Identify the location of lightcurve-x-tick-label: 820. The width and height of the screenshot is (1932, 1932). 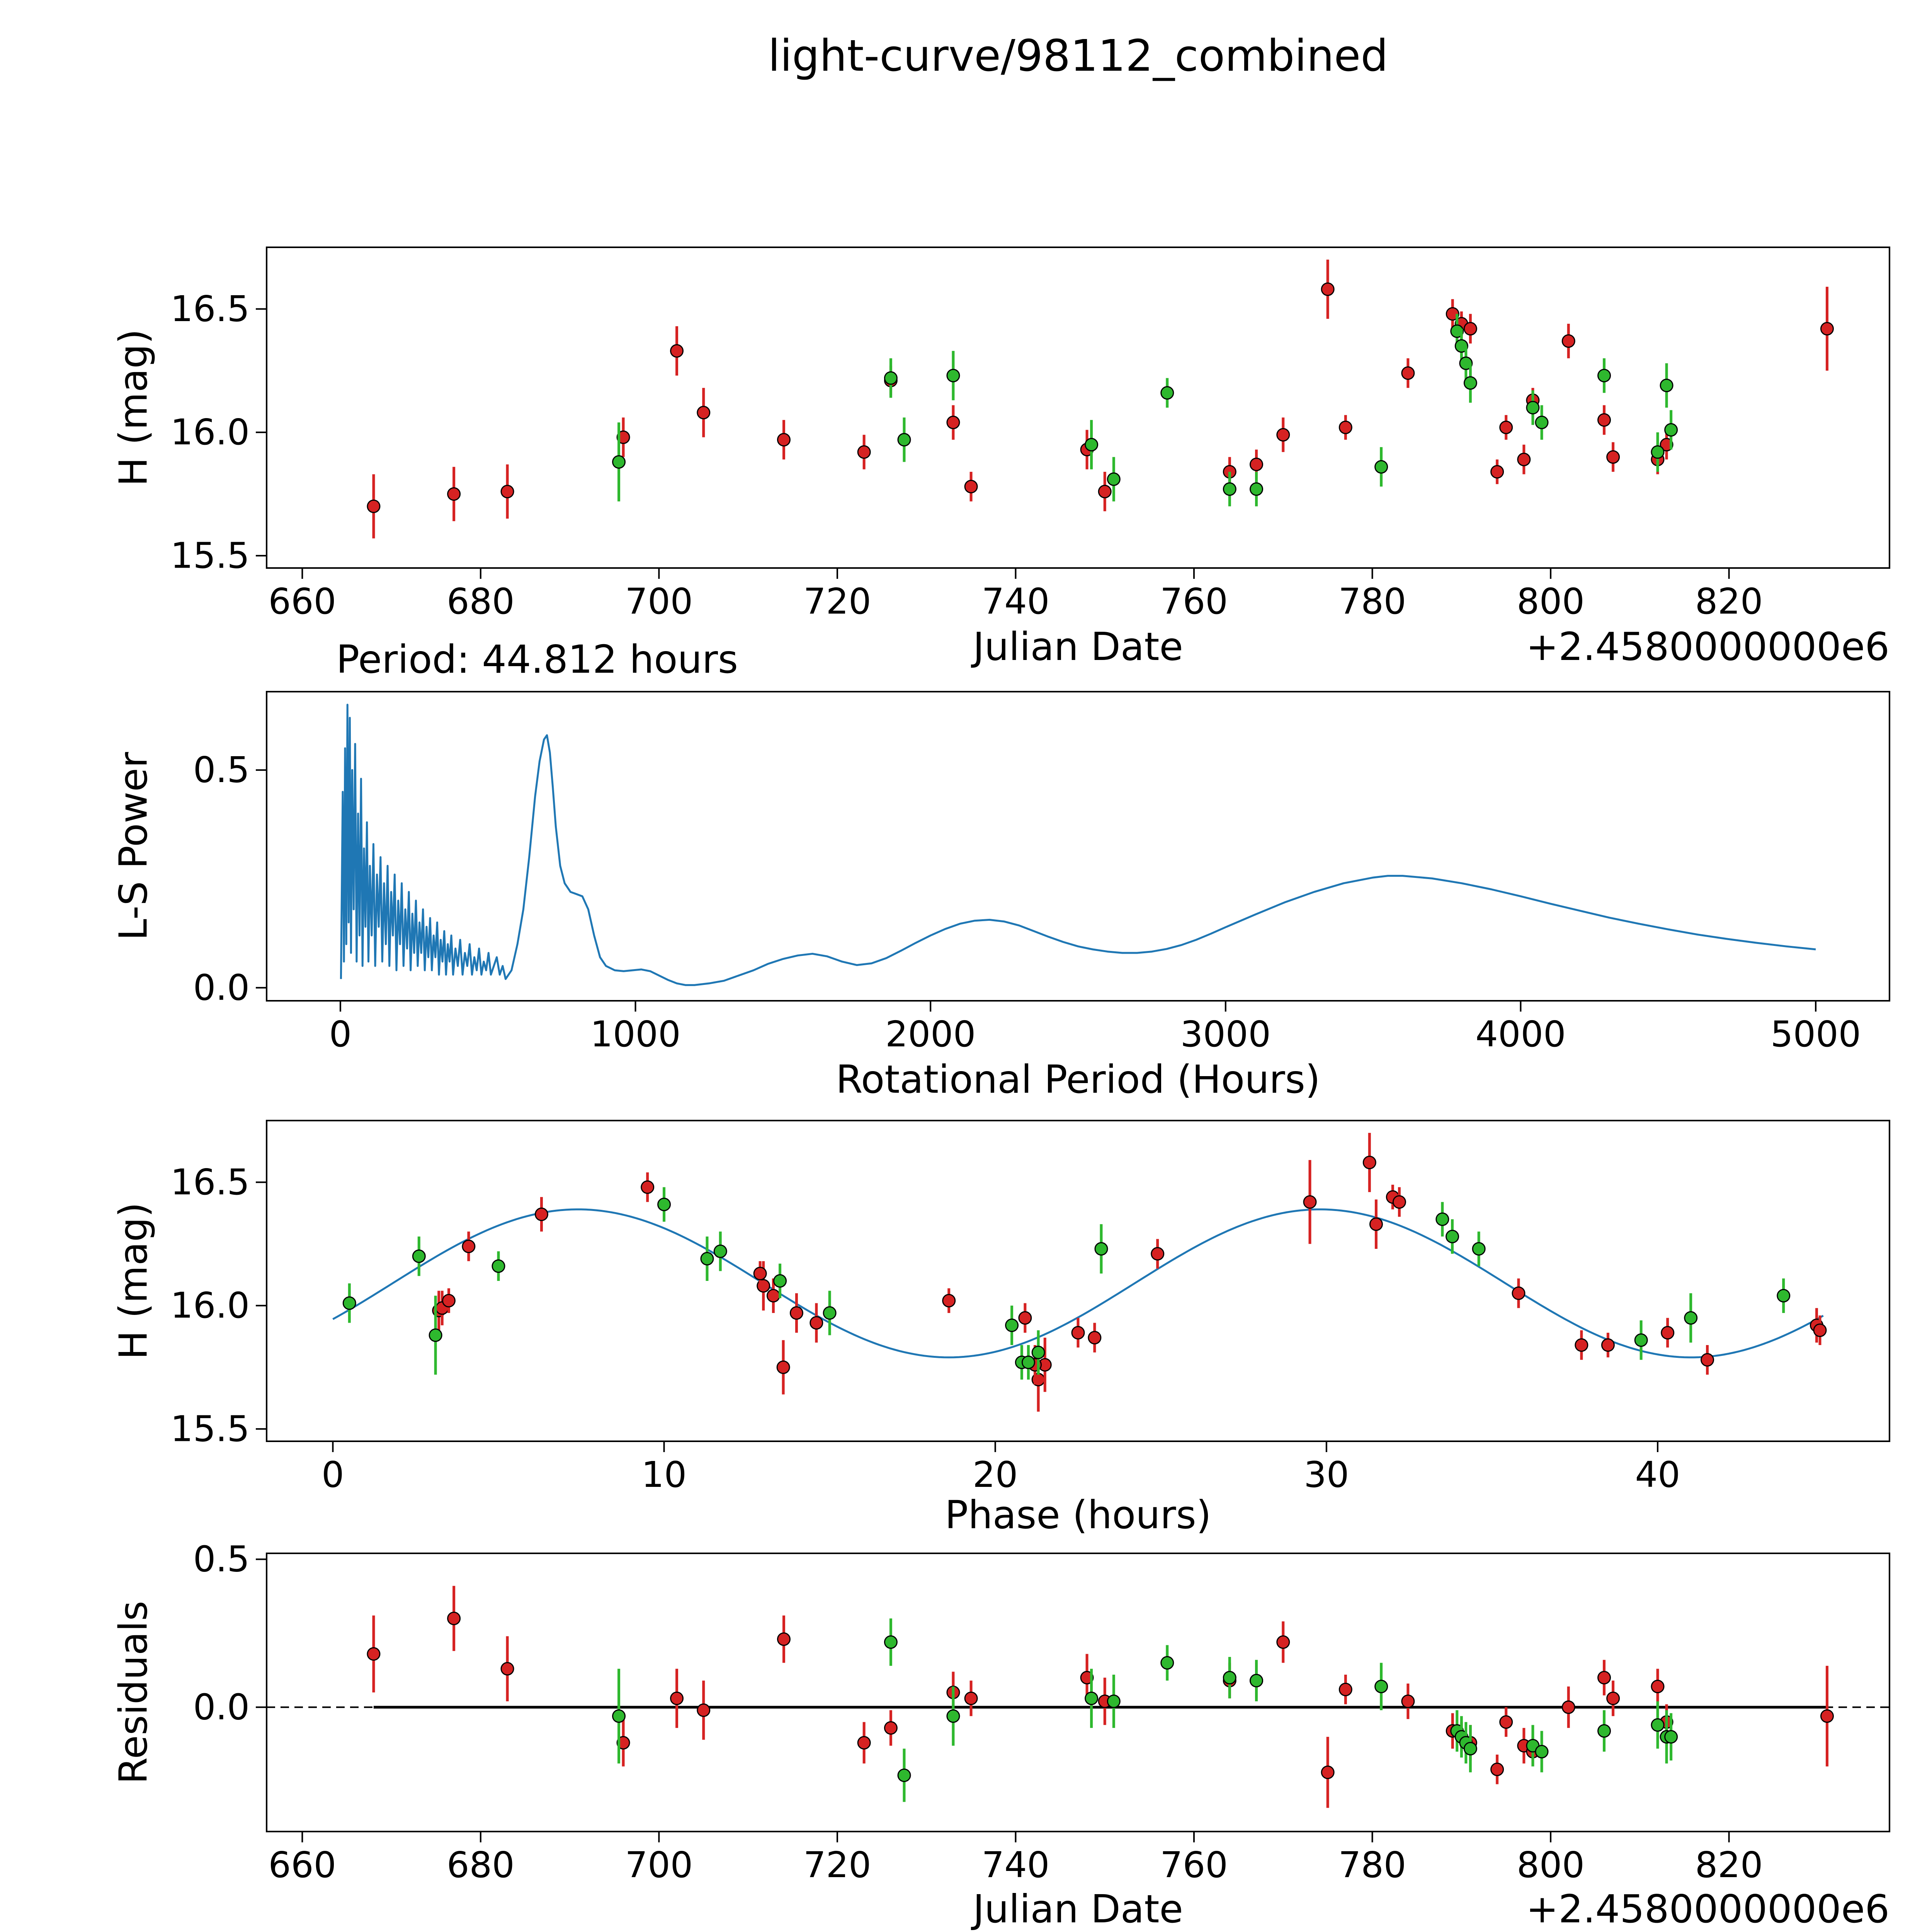
(1729, 602).